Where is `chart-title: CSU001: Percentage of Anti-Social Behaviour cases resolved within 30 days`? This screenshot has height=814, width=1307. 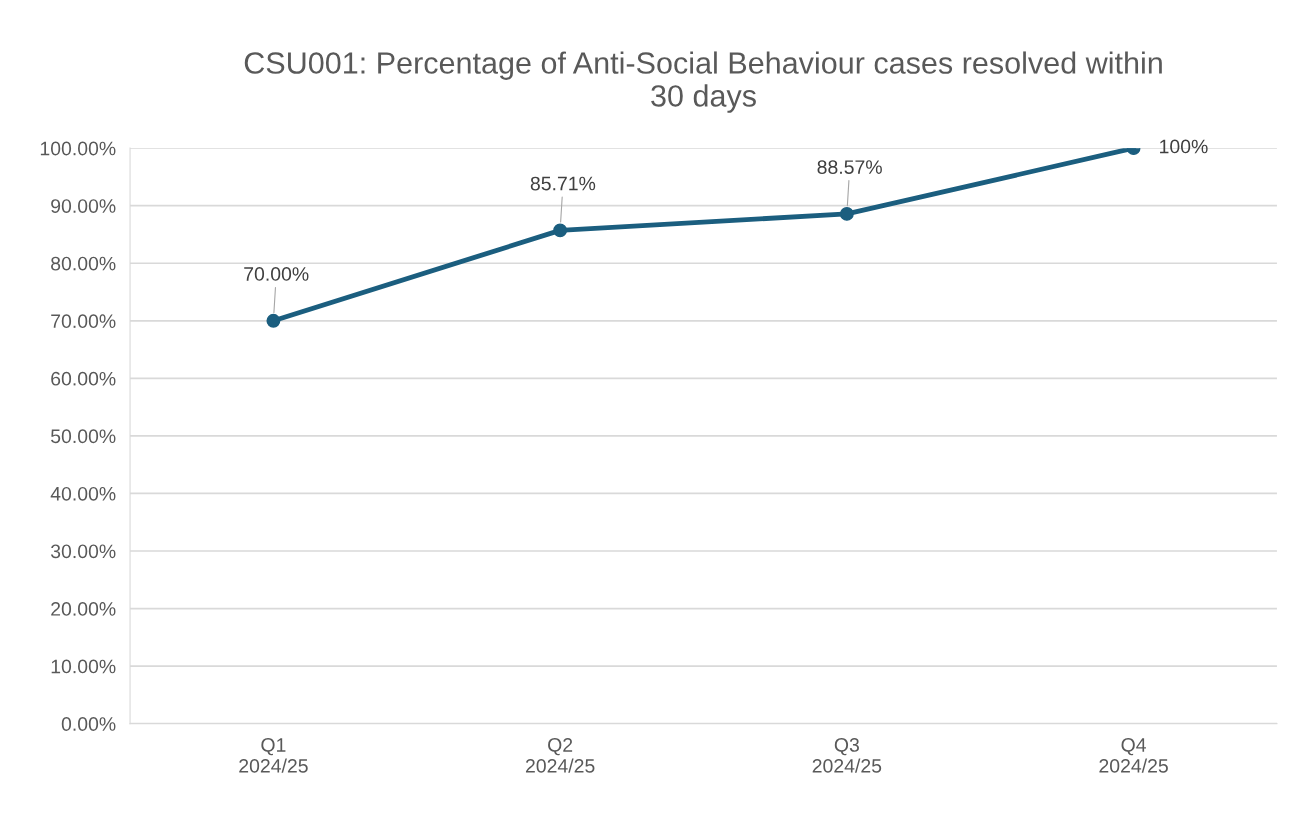
chart-title: CSU001: Percentage of Anti-Social Behaviour cases resolved within 30 days is located at coordinates (703, 82).